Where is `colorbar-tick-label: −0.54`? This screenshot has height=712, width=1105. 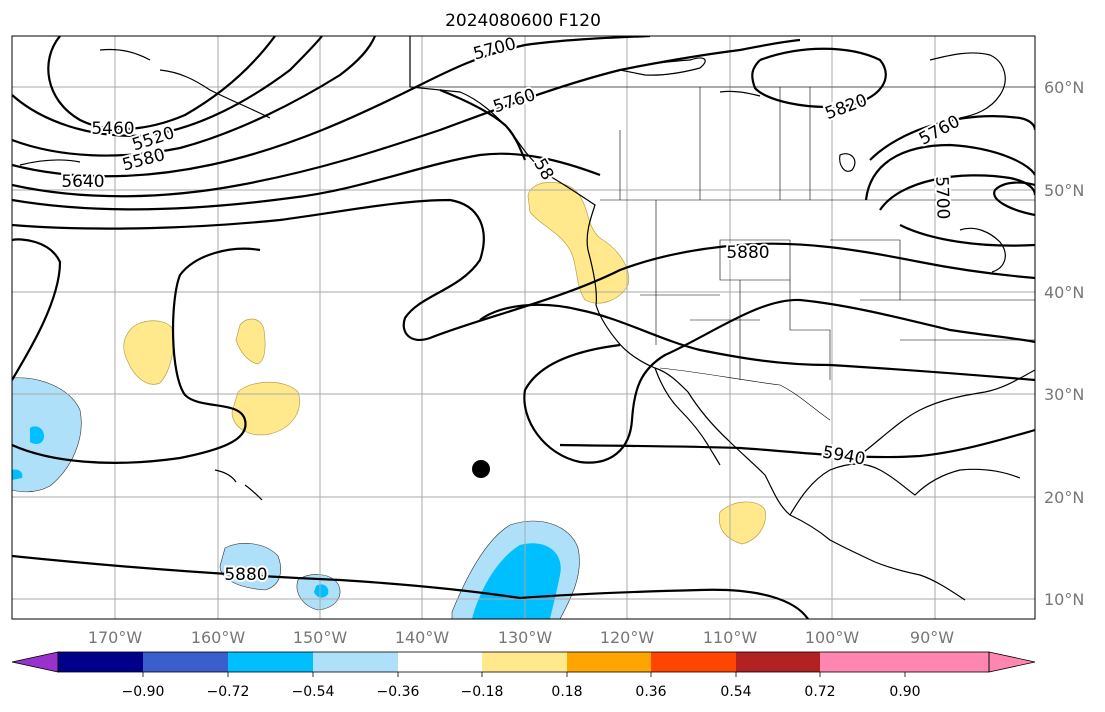
colorbar-tick-label: −0.54 is located at coordinates (313, 692).